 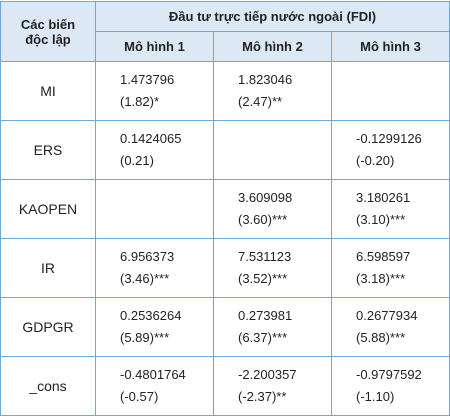 What do you see at coordinates (48, 209) in the screenshot?
I see `variable-name: KAOPEN` at bounding box center [48, 209].